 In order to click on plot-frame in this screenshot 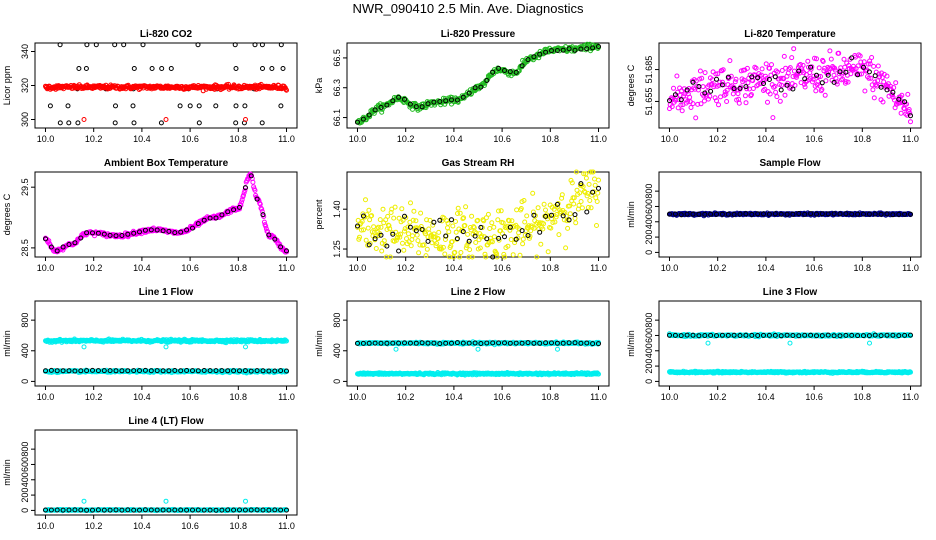, I will do `click(166, 214)`.